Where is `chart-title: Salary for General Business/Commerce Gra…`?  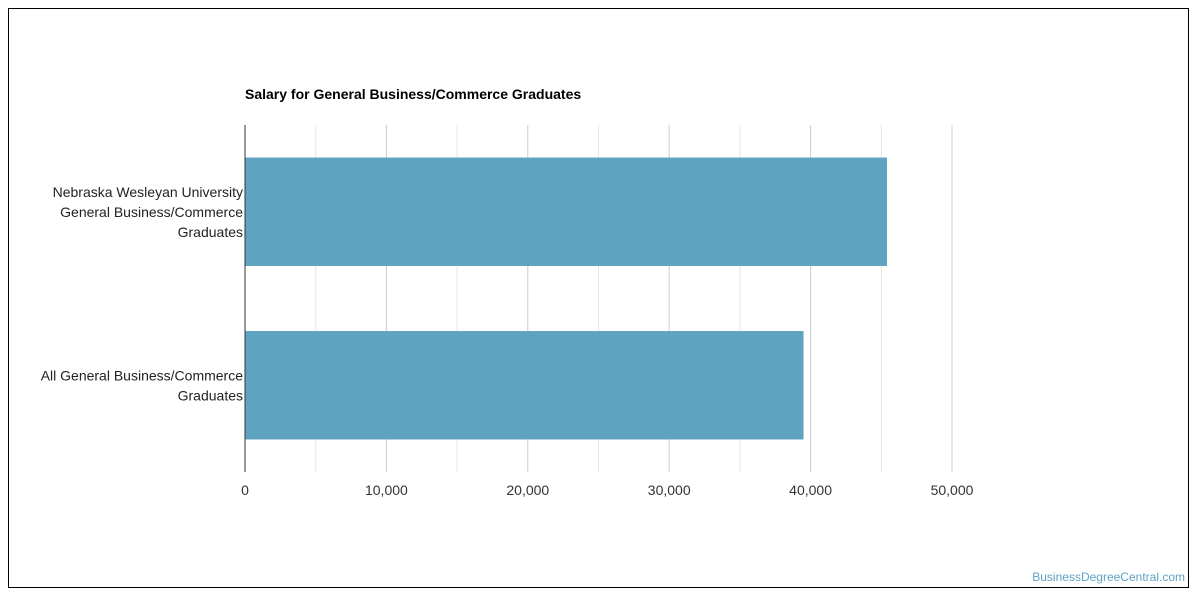
chart-title: Salary for General Business/Commerce Gra… is located at coordinates (413, 94).